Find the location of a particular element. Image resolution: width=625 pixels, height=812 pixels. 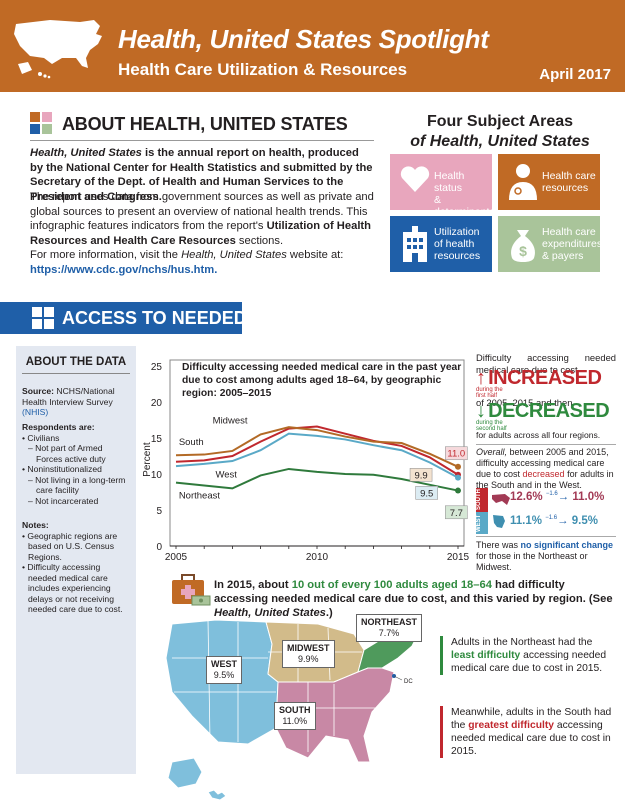

tile-health-status: Health status & determinants is located at coordinates (442, 186).